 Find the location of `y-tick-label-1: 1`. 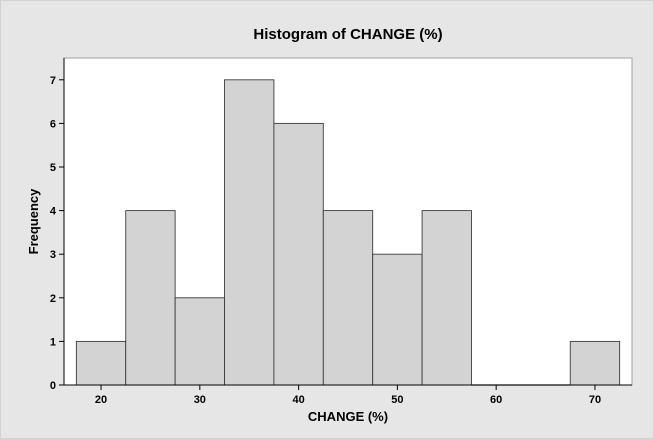

y-tick-label-1: 1 is located at coordinates (53, 342).